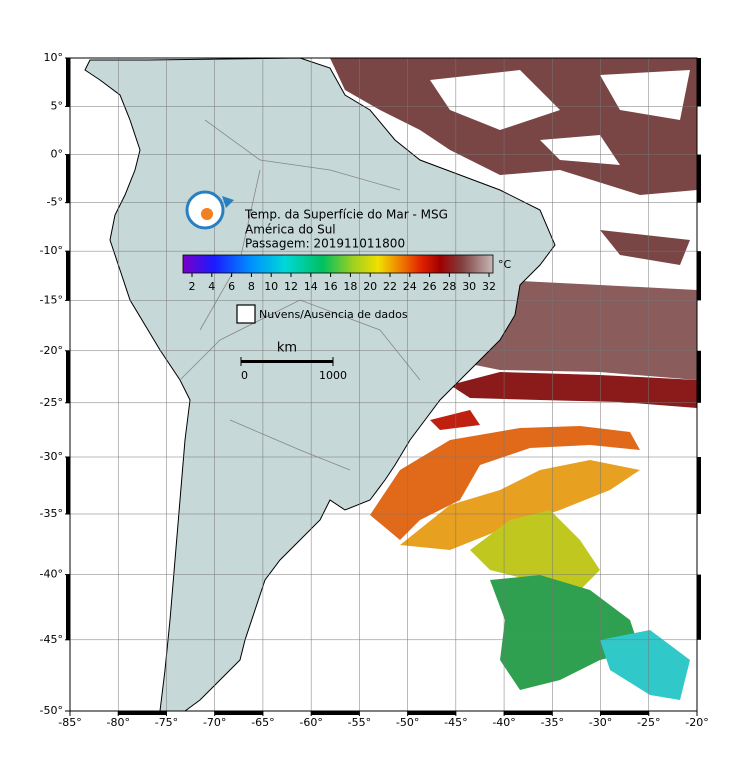 The image size is (741, 781). I want to click on scale-line, so click(287, 361).